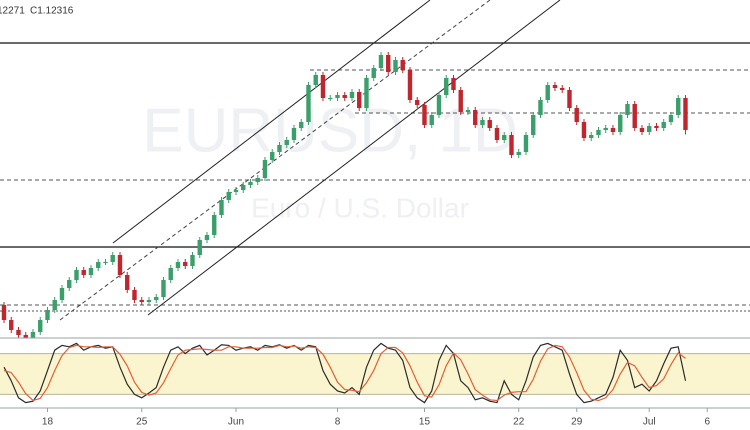  What do you see at coordinates (707, 422) in the screenshot?
I see `x-tick-label: 6` at bounding box center [707, 422].